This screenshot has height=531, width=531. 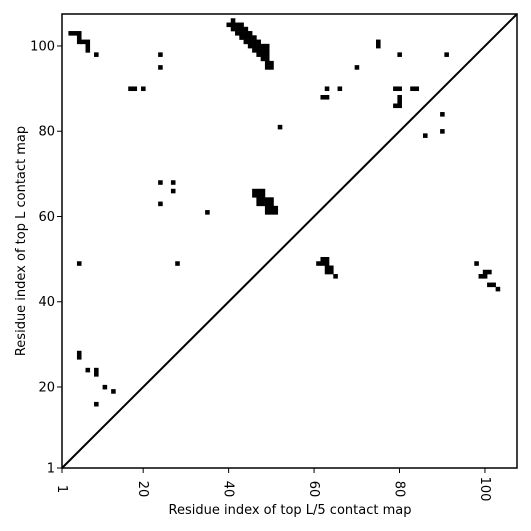 I want to click on y-tick-label: 60, so click(x=46, y=217).